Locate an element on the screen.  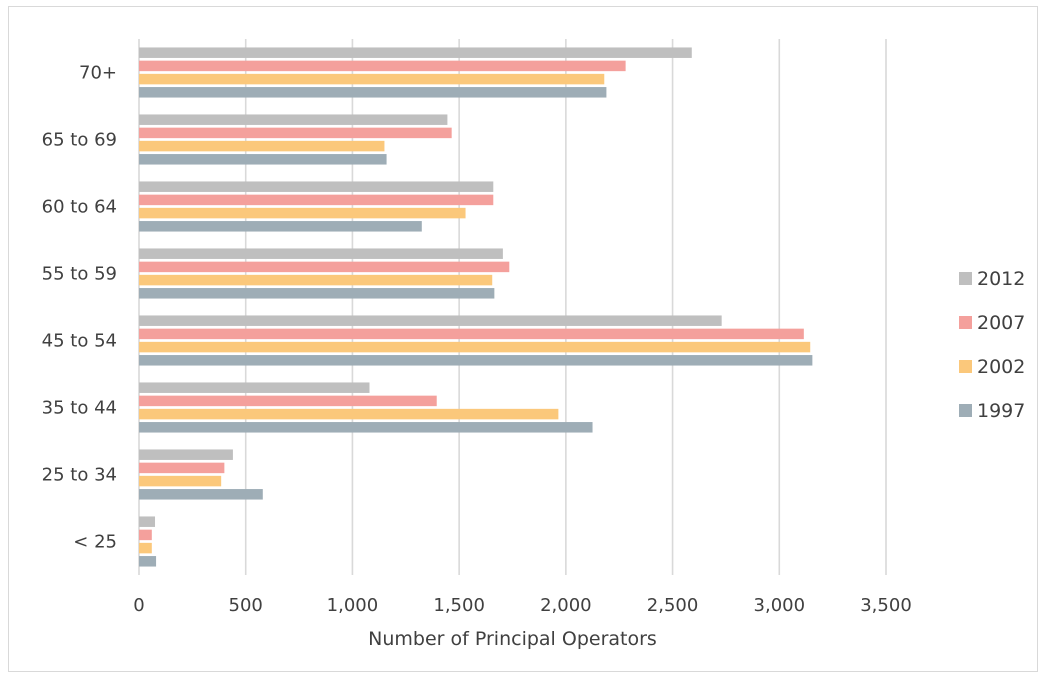
x-tick-label-6: 3,000 is located at coordinates (780, 605).